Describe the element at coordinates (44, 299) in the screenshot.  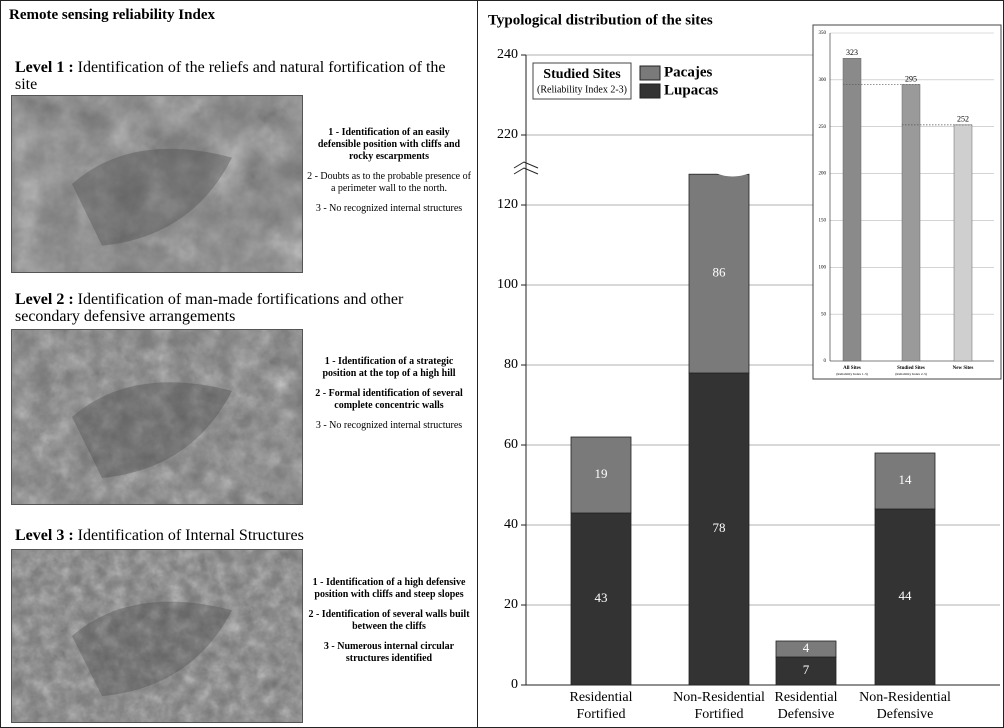
I see `level-label: Level 2 :` at that location.